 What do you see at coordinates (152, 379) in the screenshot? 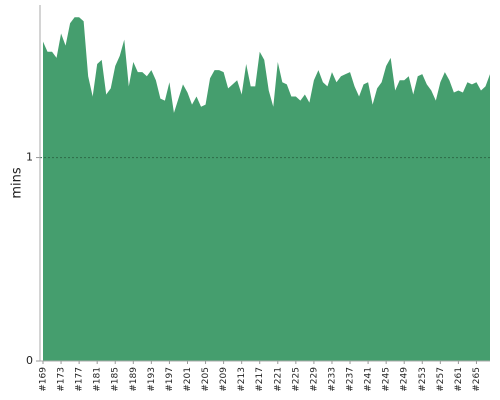
I see `x-tick-label: #193` at bounding box center [152, 379].